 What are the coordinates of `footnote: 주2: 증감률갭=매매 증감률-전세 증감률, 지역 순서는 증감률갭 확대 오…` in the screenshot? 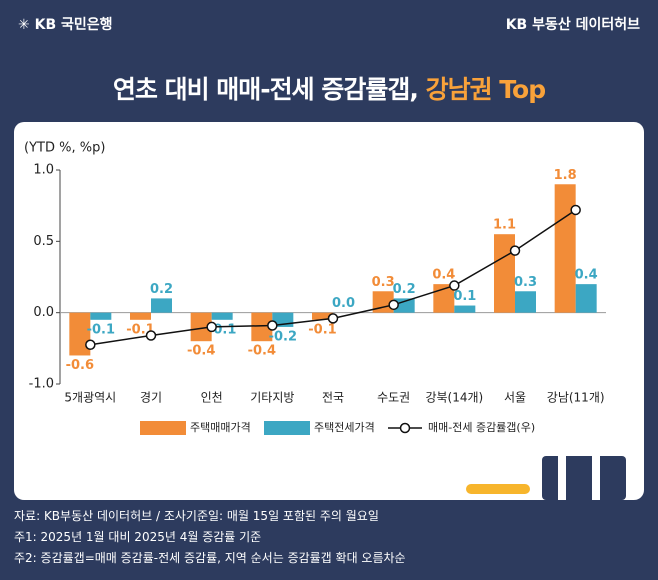 It's located at (210, 558).